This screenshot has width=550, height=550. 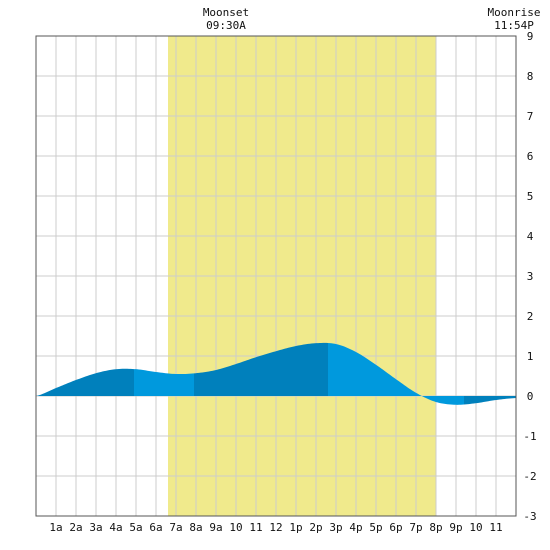 What do you see at coordinates (375, 527) in the screenshot?
I see `x-tick-label: 5p` at bounding box center [375, 527].